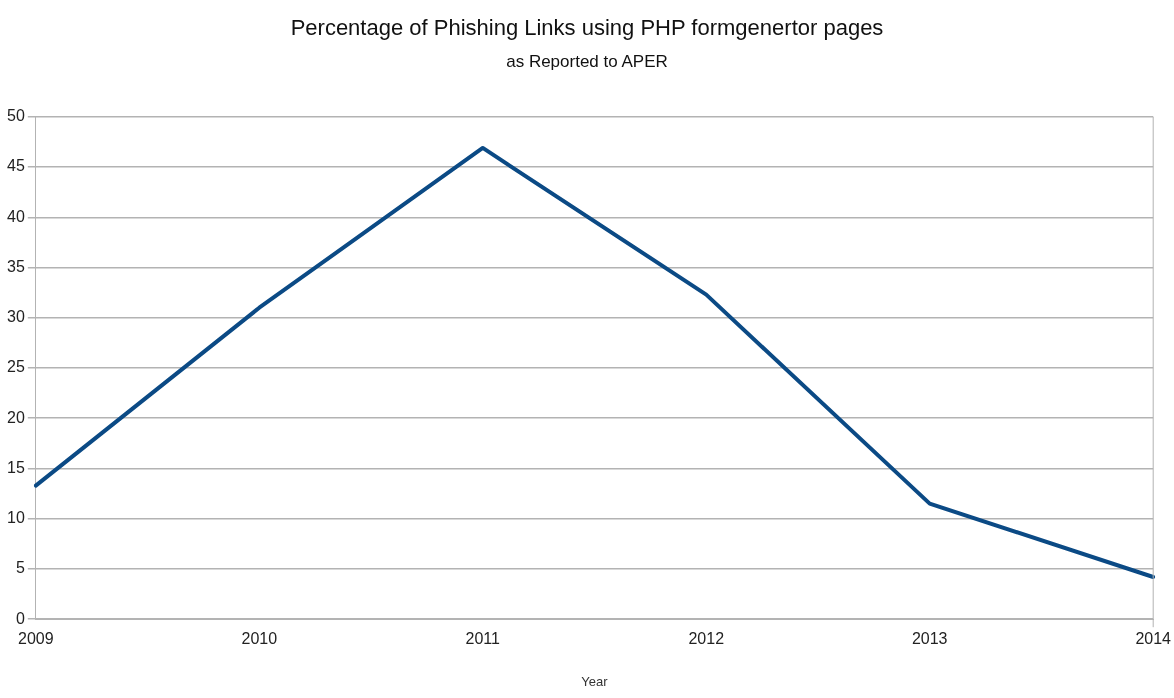 The image size is (1174, 698). I want to click on x-axis-title: Year, so click(595, 681).